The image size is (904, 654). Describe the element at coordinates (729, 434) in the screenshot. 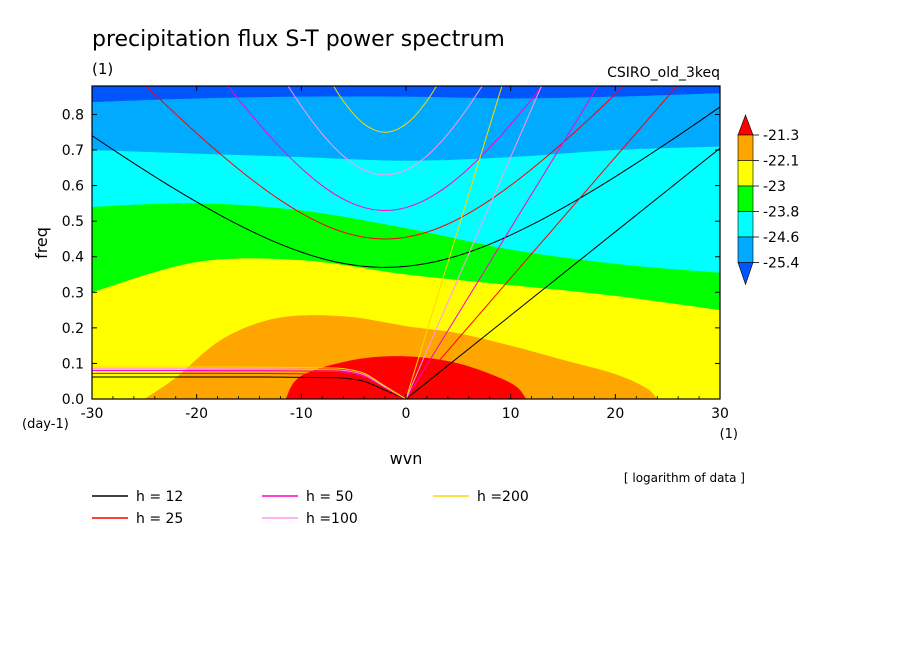

I see `x-axis-unit: (1)` at that location.